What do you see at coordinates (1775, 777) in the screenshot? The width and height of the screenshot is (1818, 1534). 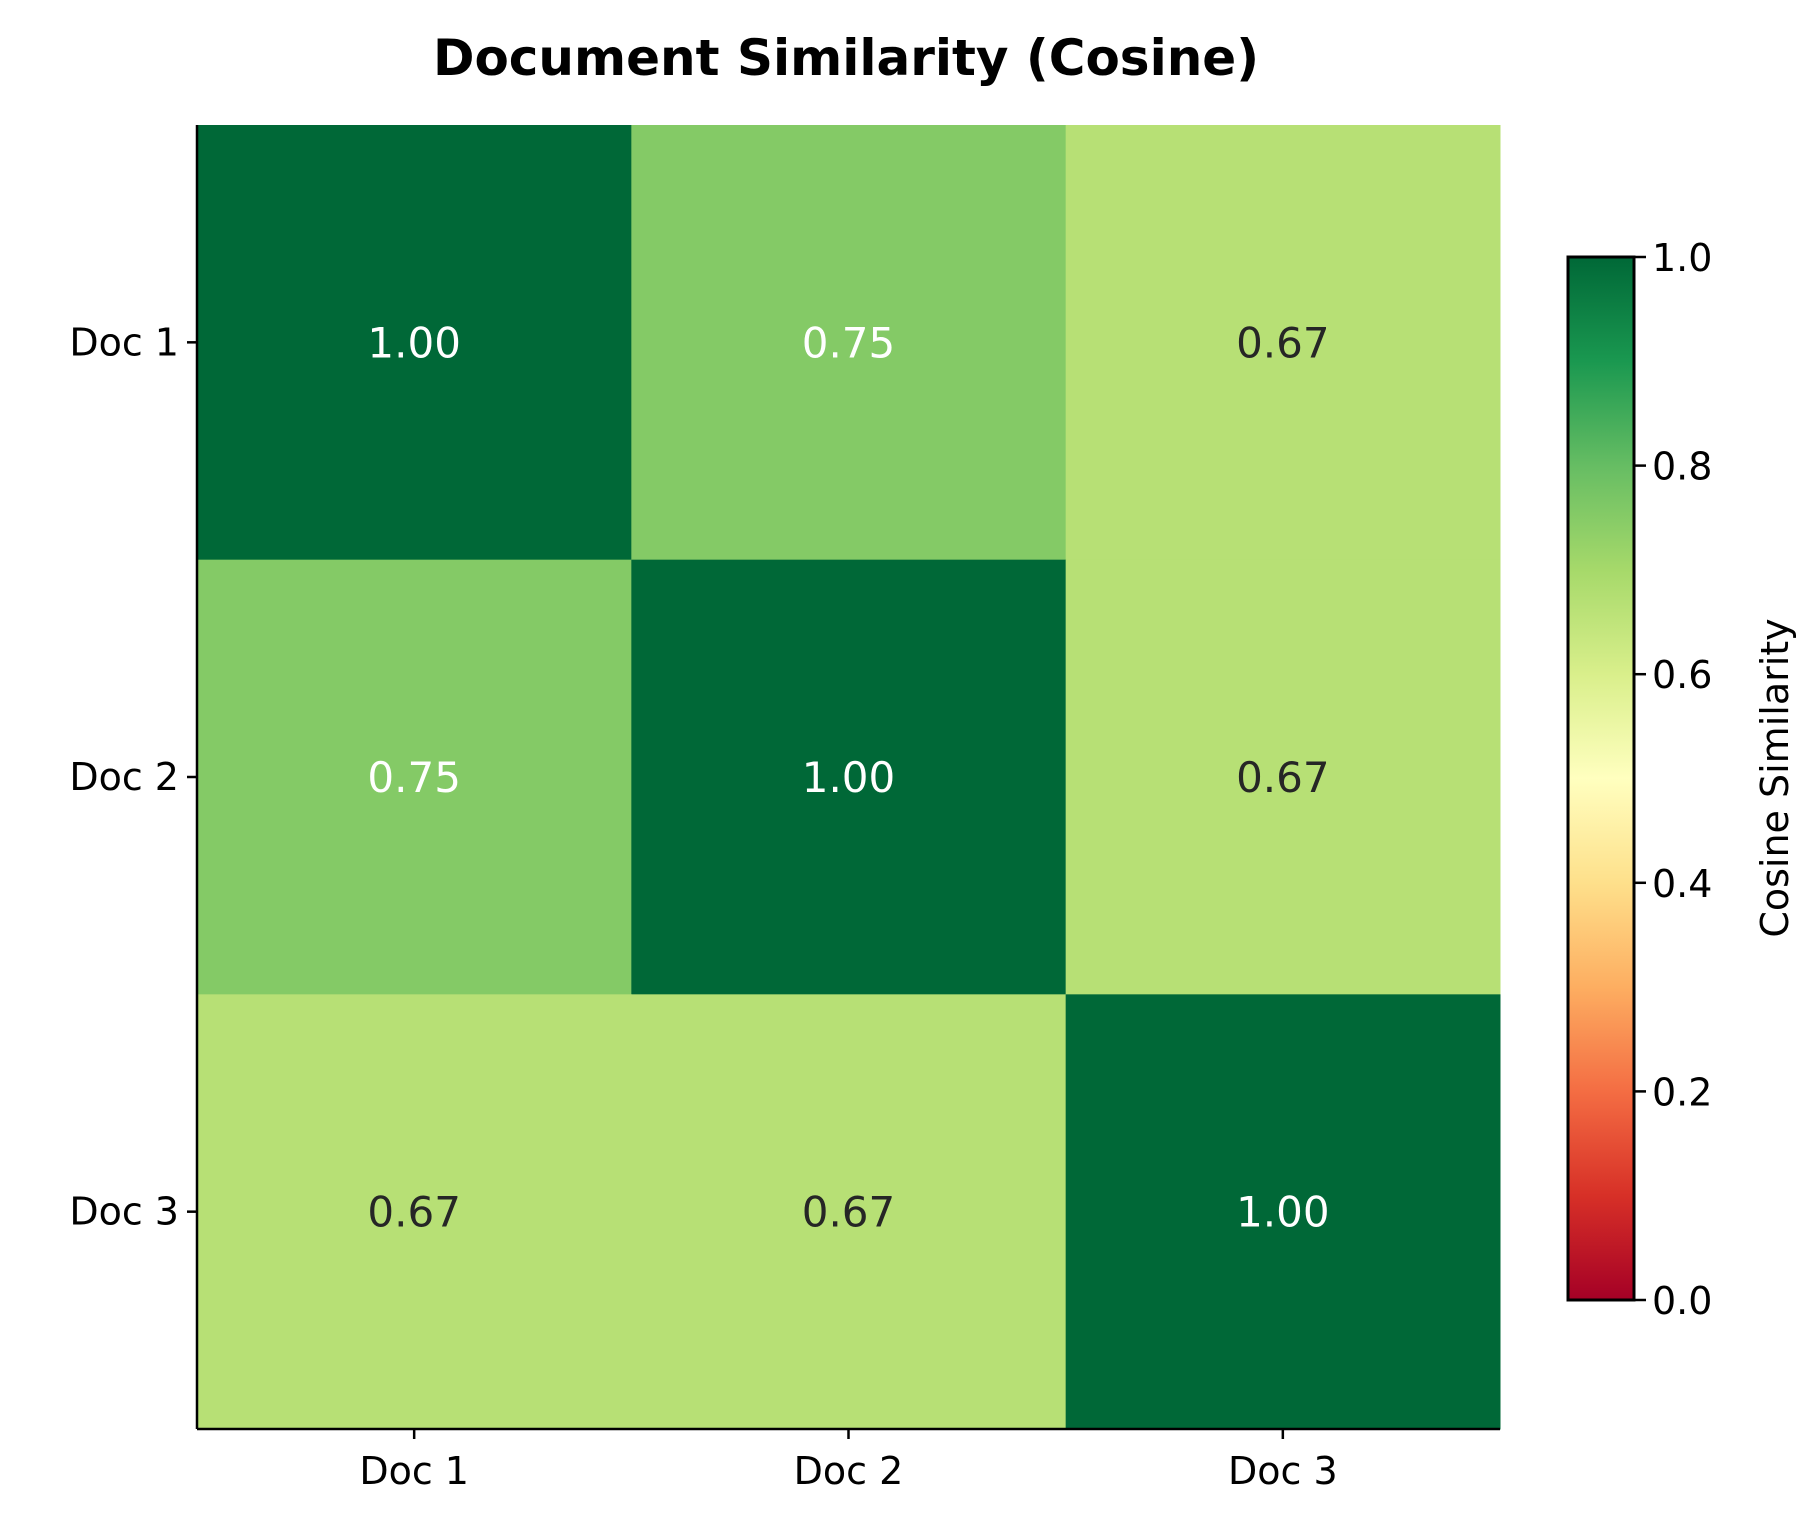 I see `colorbar-label: Cosine Similarity` at bounding box center [1775, 777].